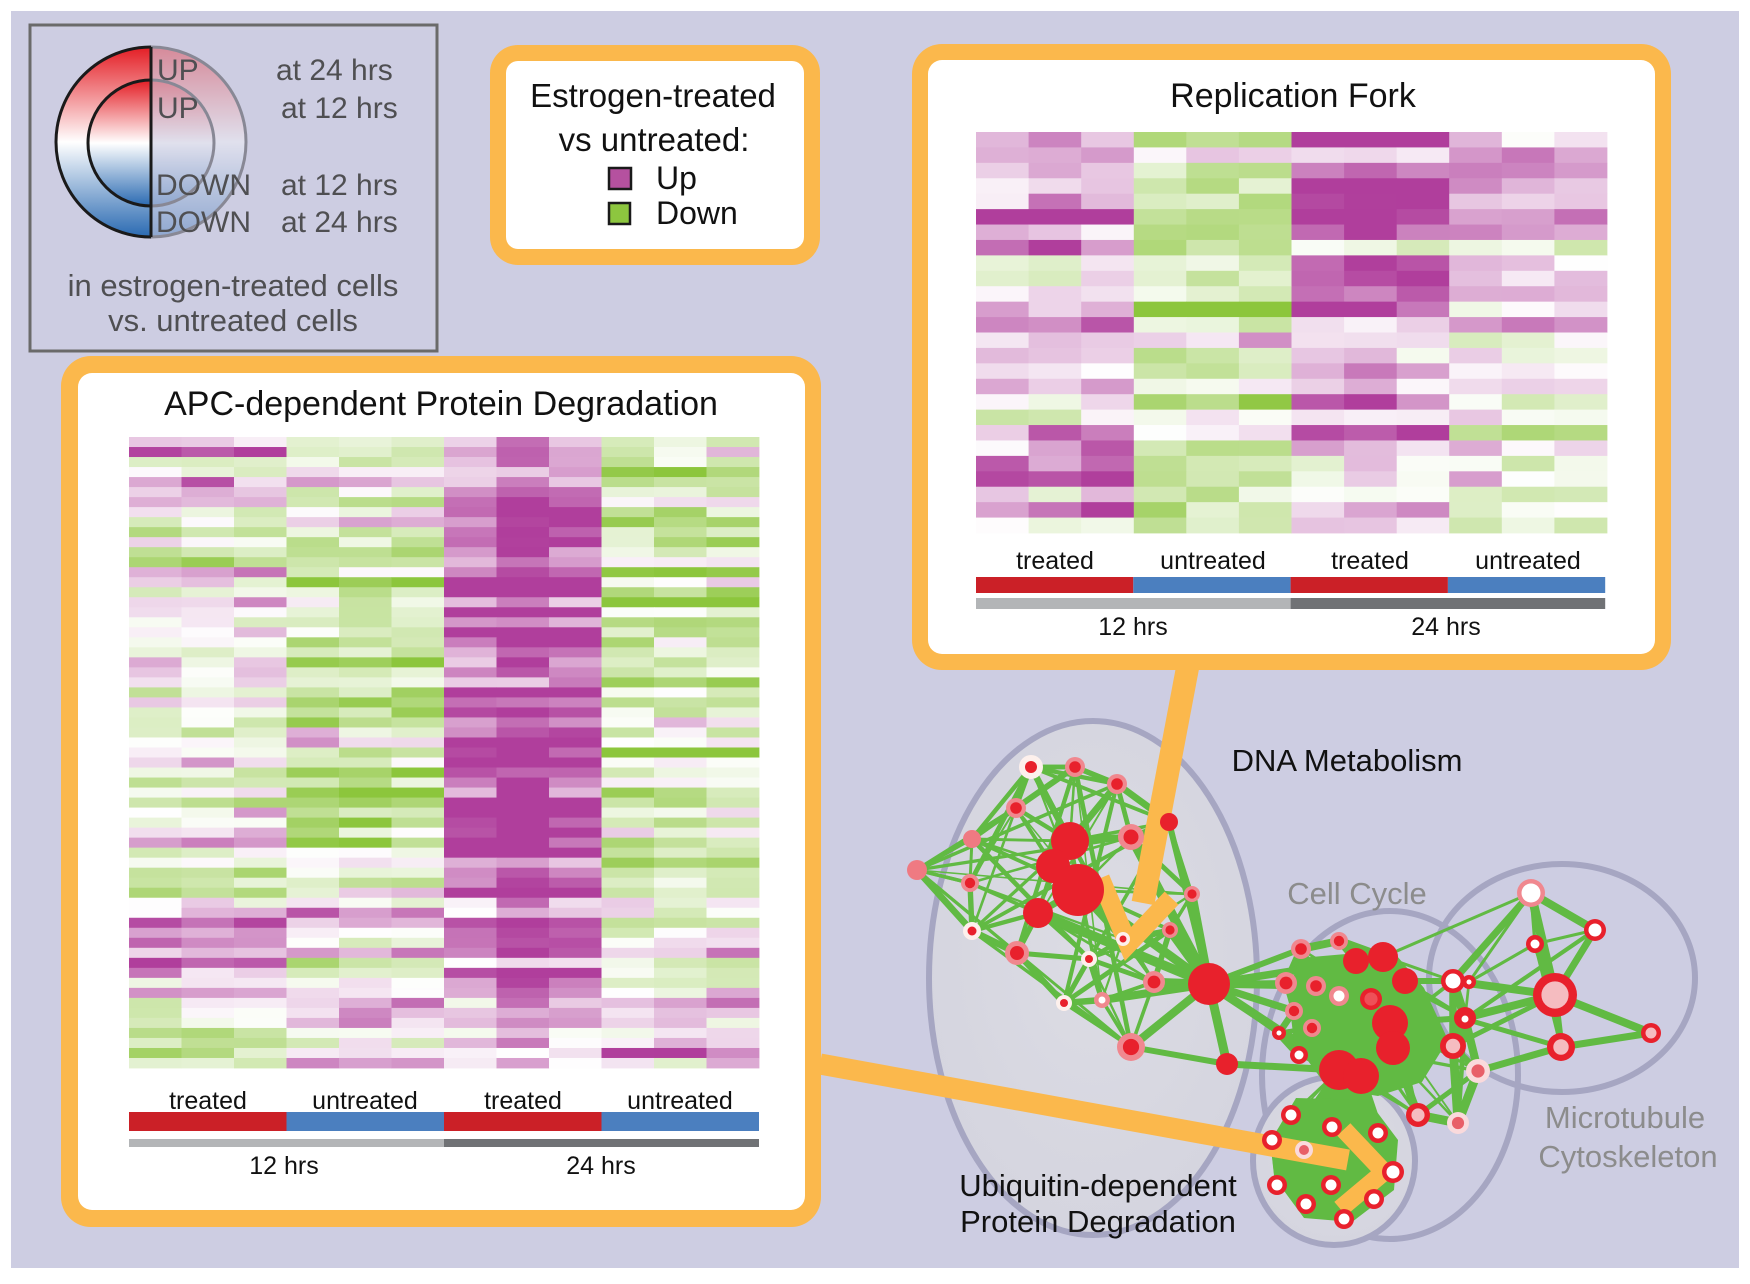 The width and height of the screenshot is (1750, 1284). What do you see at coordinates (1293, 96) in the screenshot?
I see `svg-text: Replication Fork` at bounding box center [1293, 96].